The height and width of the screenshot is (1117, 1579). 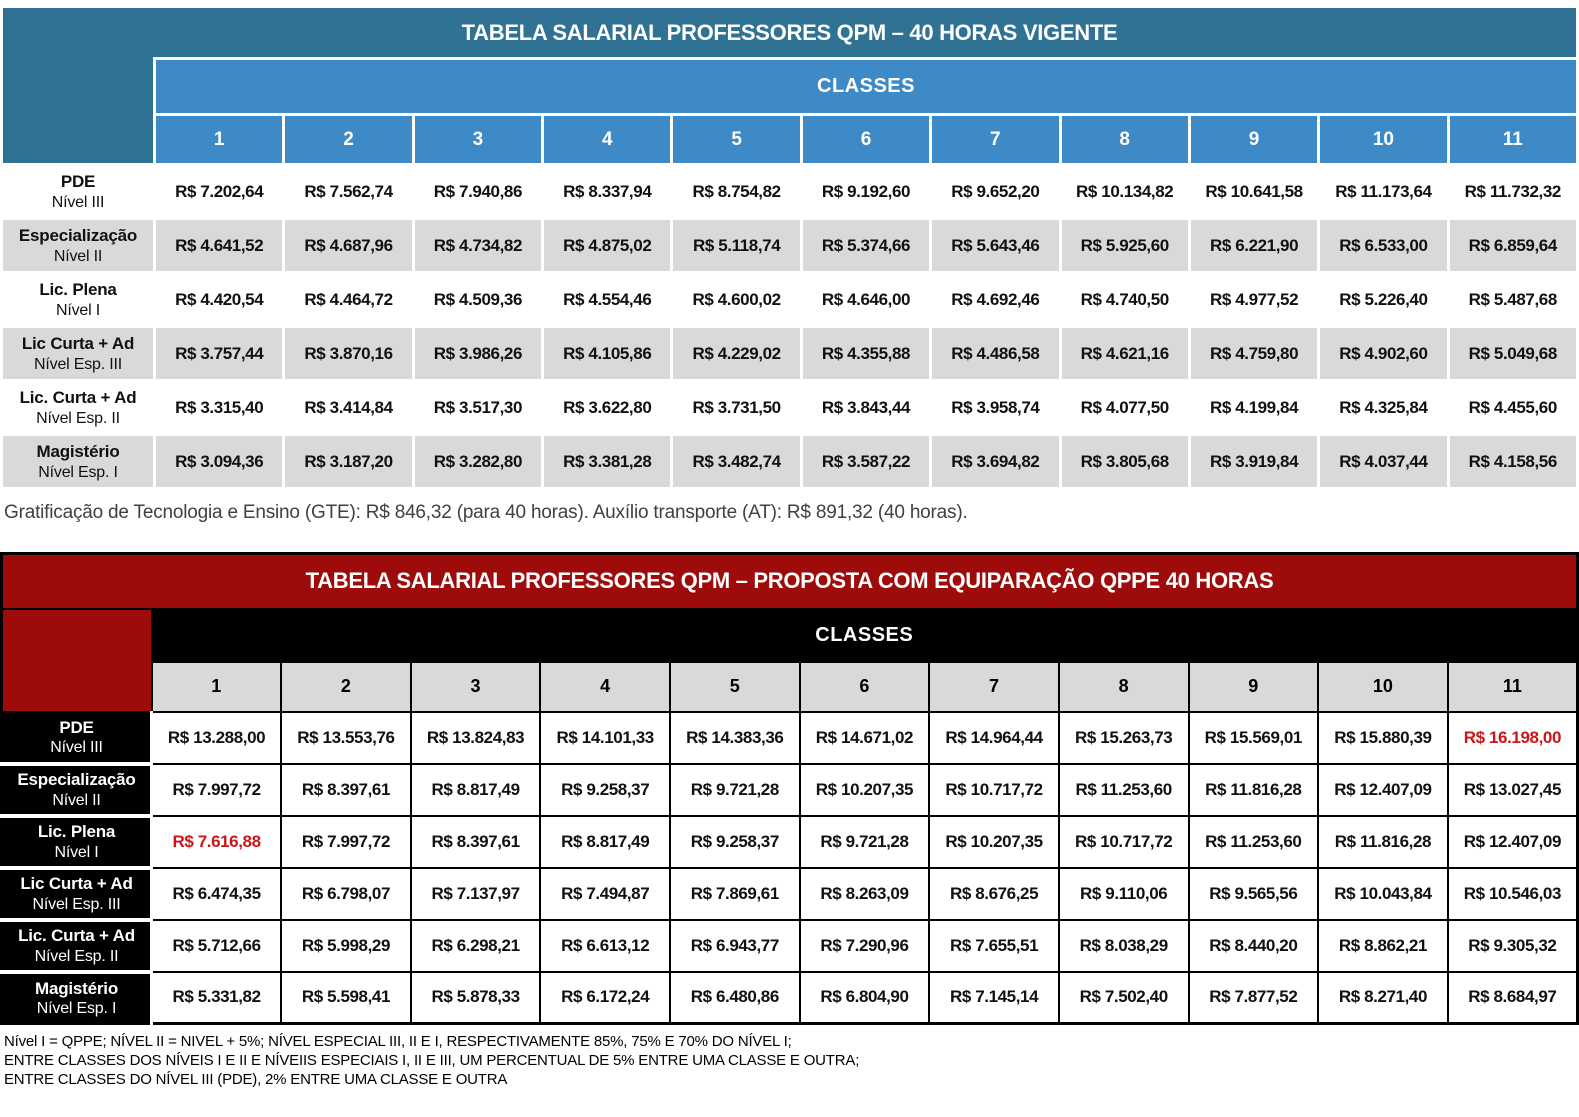 I want to click on salary-cell: R$ 7.997,72, so click(x=346, y=841).